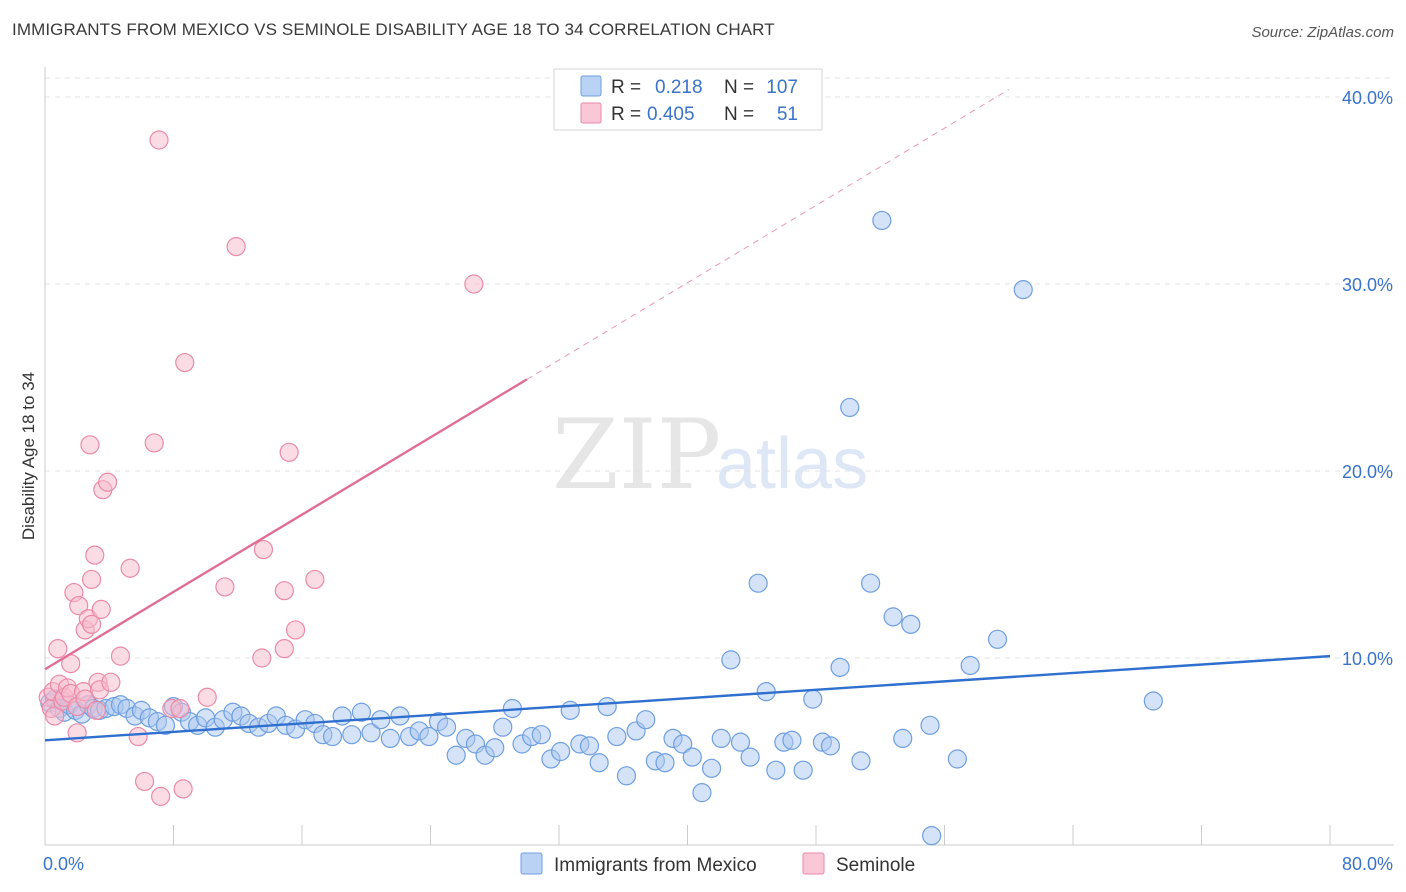 This screenshot has width=1406, height=892. I want to click on legend-n-label-mexico: N =, so click(739, 87).